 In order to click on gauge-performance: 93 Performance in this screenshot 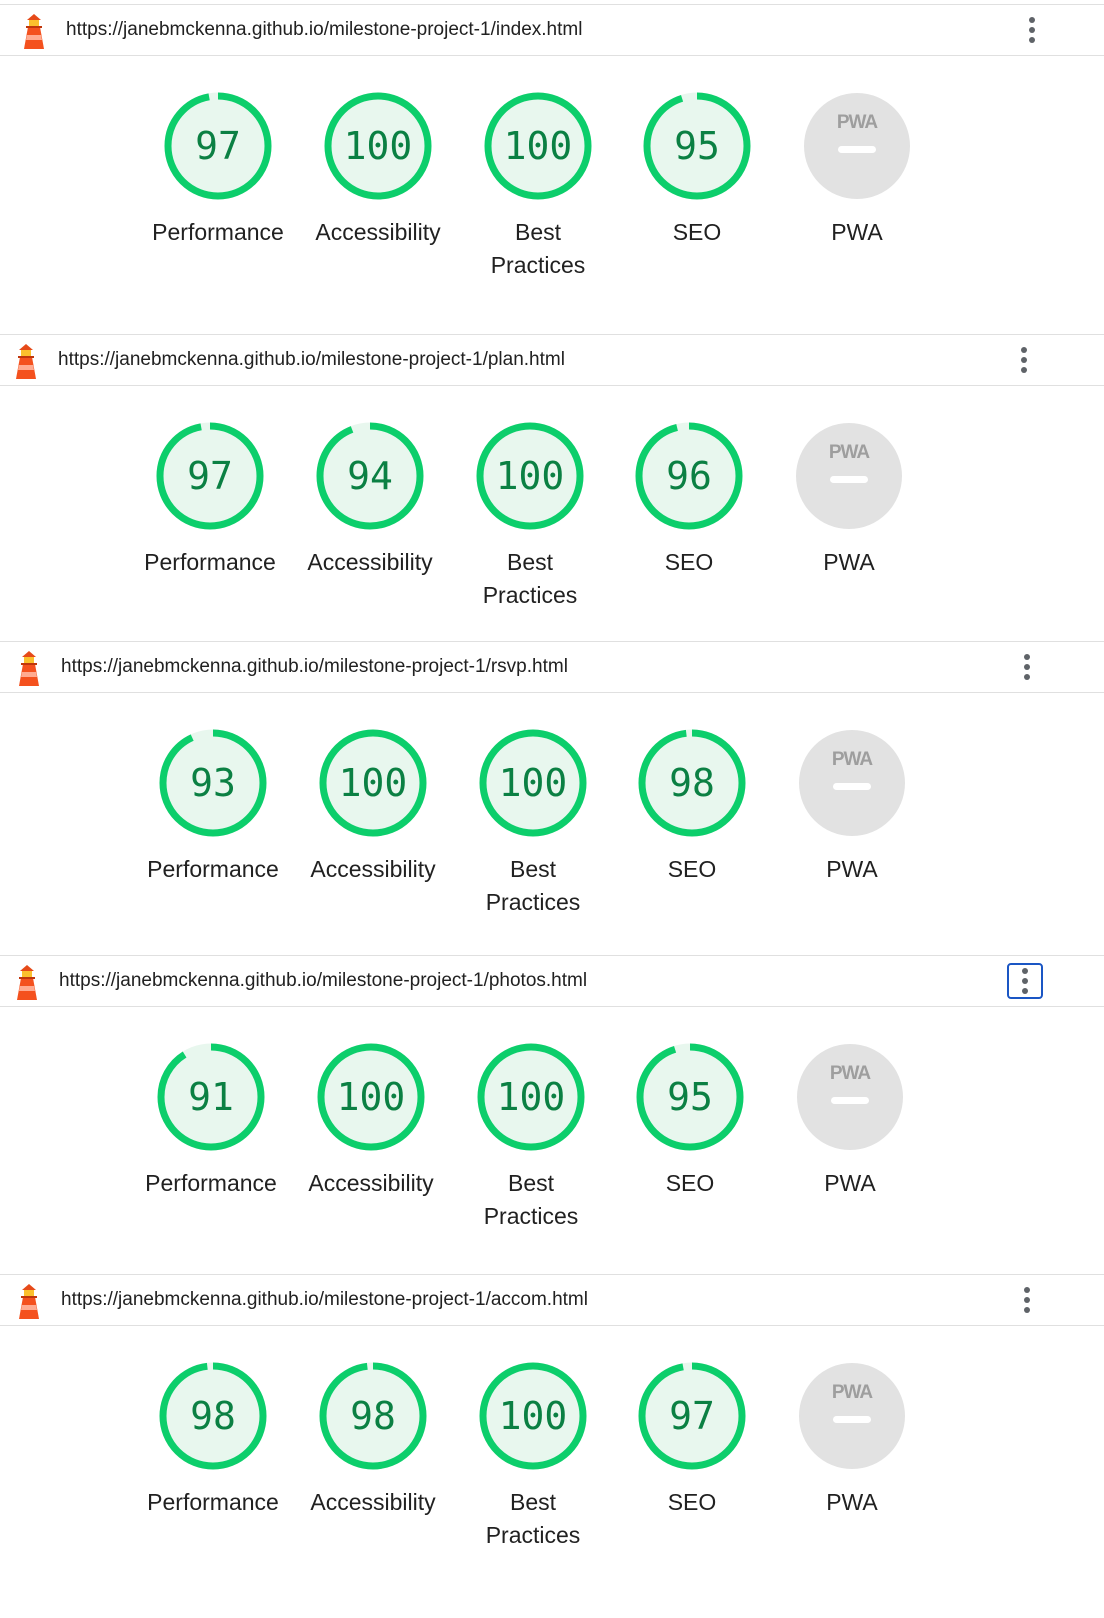, I will do `click(213, 806)`.